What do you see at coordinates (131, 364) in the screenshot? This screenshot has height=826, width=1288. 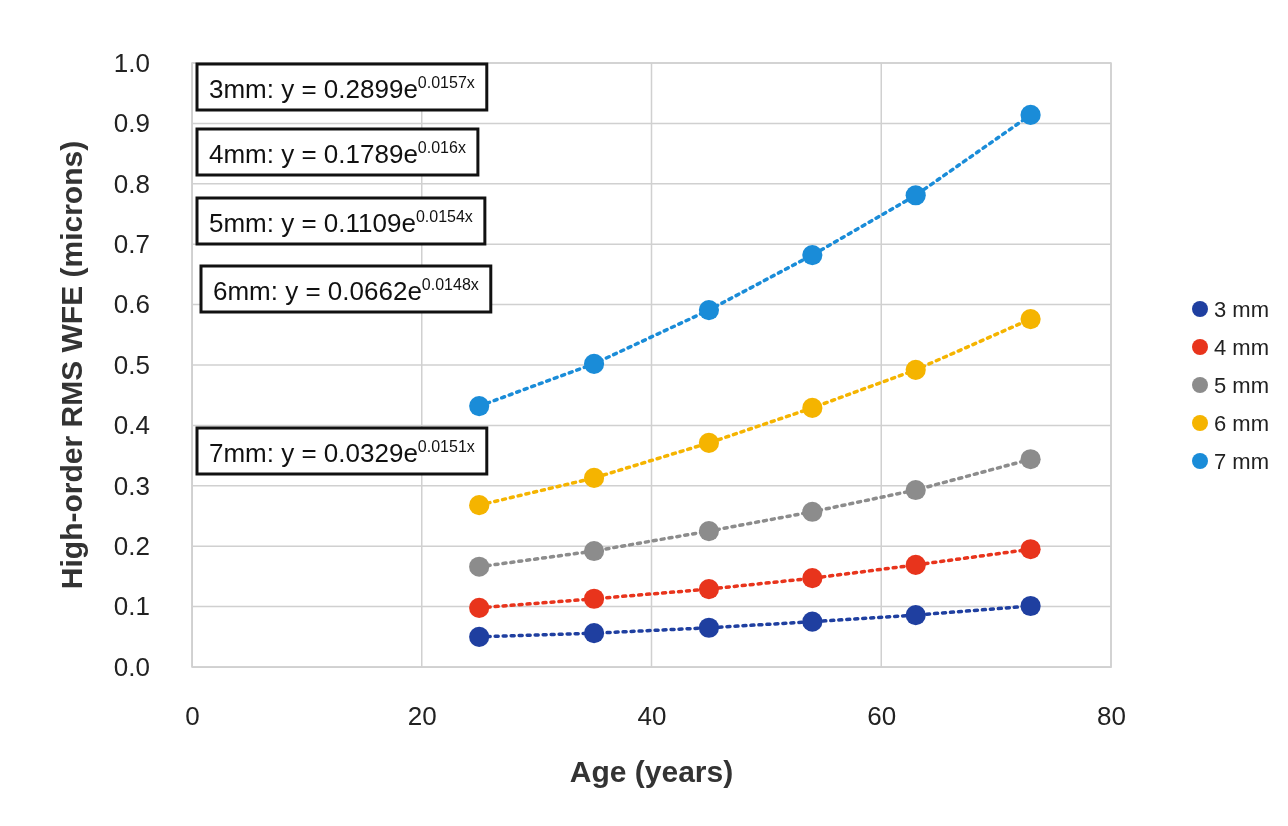 I see `y-tick-label: 0.5` at bounding box center [131, 364].